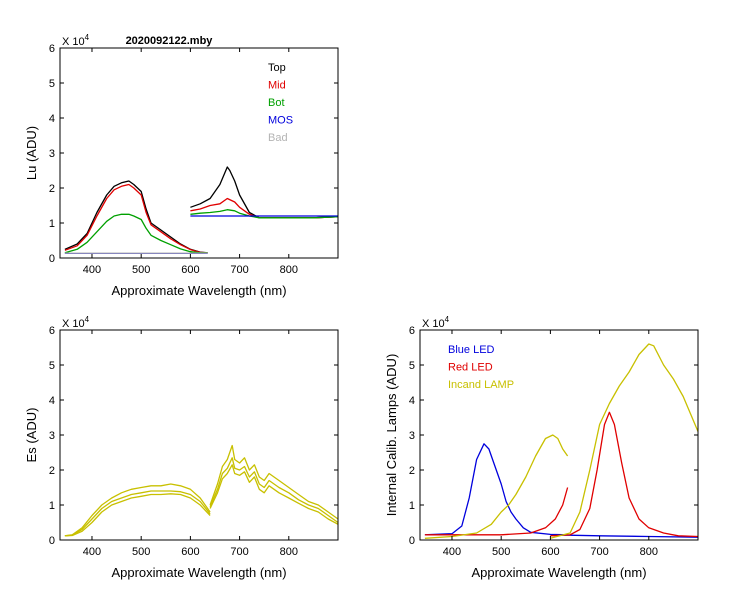 The width and height of the screenshot is (750, 600). I want to click on legend-entry-bot: Bot, so click(276, 103).